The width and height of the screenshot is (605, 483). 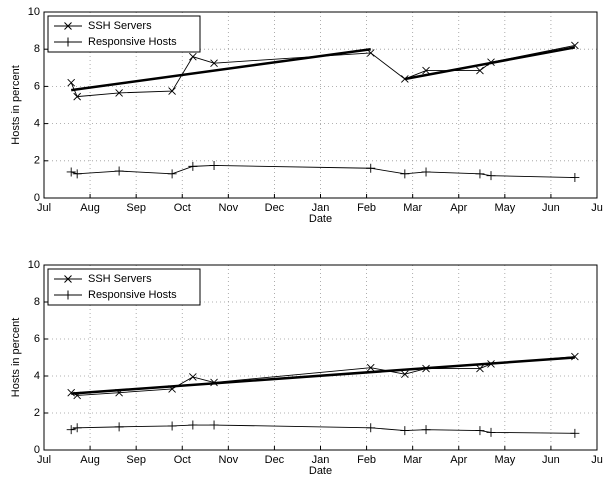 I want to click on y-tick-label: 10, so click(x=34, y=12).